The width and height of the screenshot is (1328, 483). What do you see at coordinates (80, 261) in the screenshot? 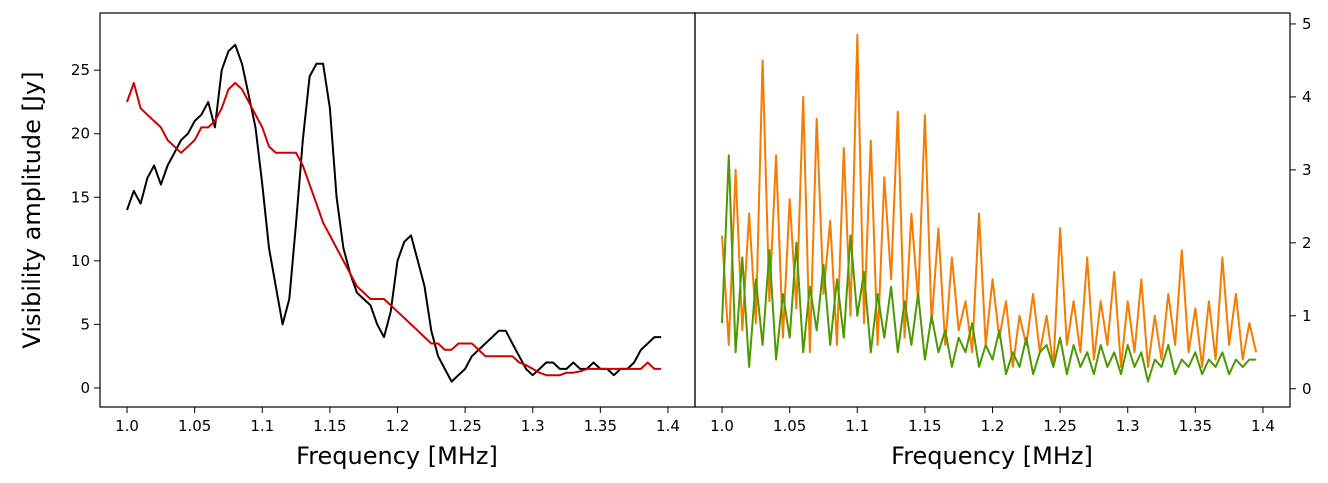
I see `left-y-tick-label: 10` at bounding box center [80, 261].